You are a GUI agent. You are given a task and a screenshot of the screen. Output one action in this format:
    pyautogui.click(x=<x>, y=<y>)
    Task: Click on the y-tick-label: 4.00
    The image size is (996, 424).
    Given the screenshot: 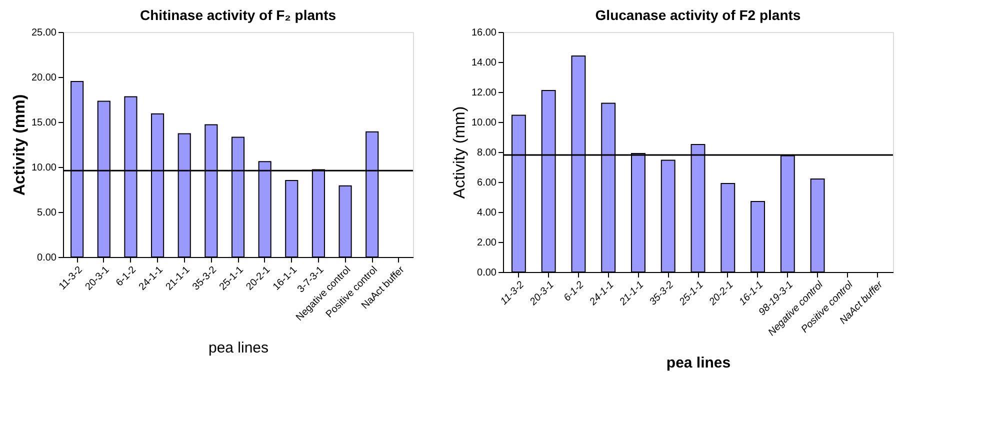 What is the action you would take?
    pyautogui.click(x=487, y=213)
    